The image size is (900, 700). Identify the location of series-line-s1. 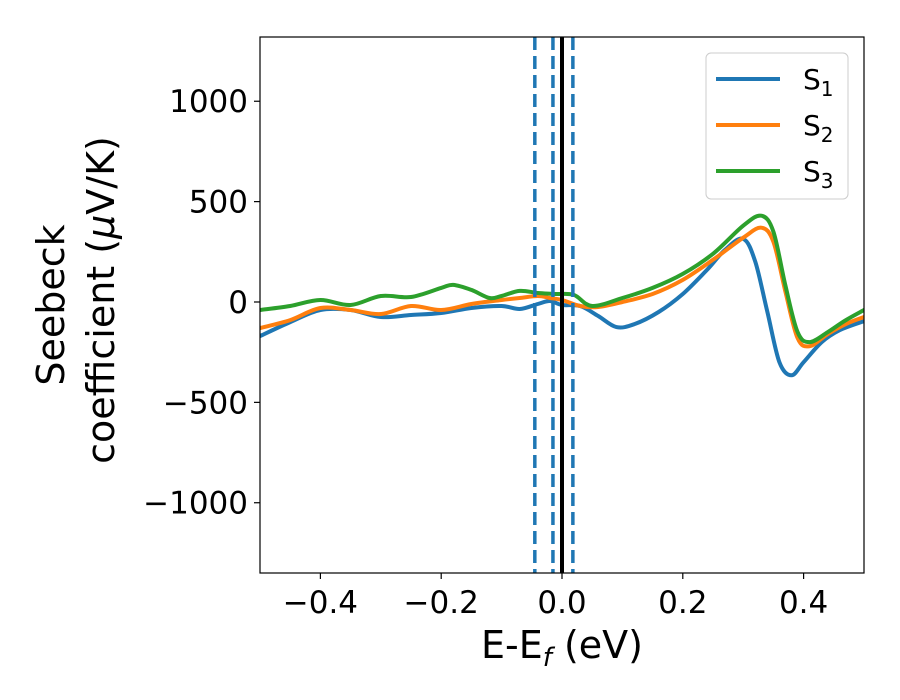
(562, 307).